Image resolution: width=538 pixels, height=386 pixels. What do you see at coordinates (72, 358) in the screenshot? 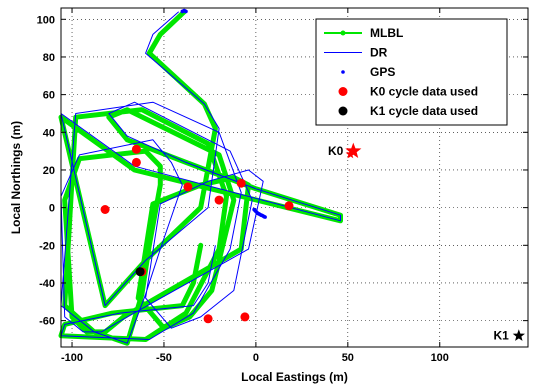
I see `x-tick-label: -100` at bounding box center [72, 358].